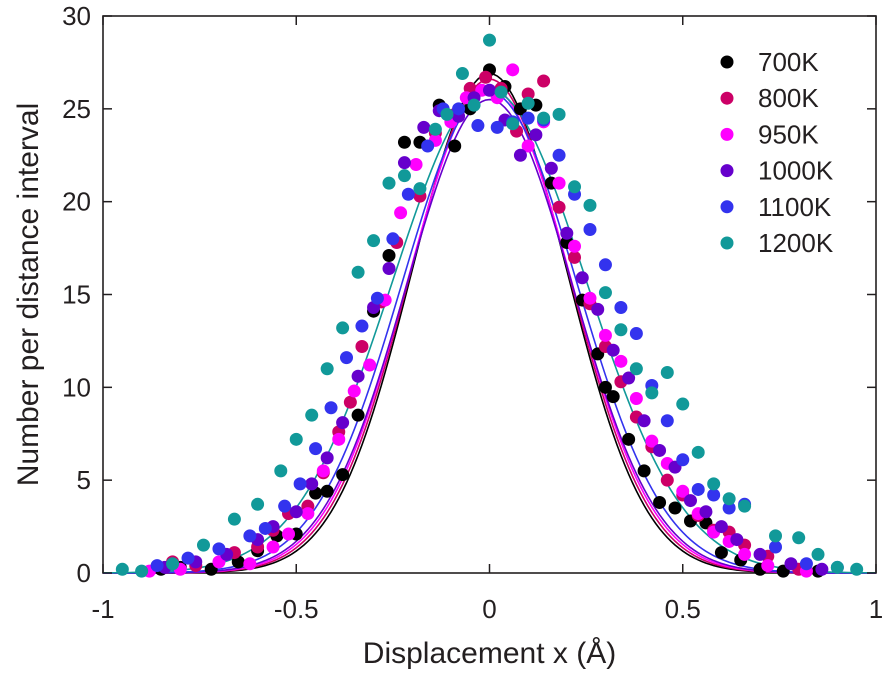 The image size is (889, 679). I want to click on y-tick-label: 0, so click(84, 573).